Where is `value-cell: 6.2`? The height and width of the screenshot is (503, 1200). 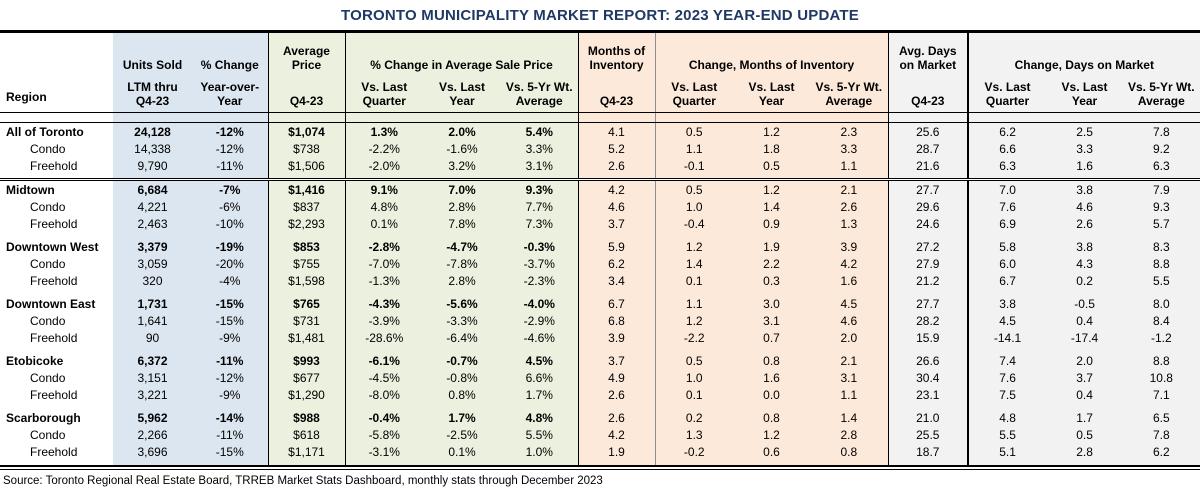 value-cell: 6.2 is located at coordinates (616, 263).